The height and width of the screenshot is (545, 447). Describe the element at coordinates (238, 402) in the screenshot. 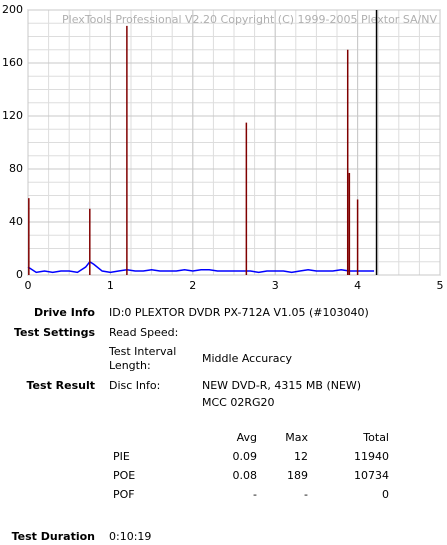

I see `value: MCC 02RG20` at that location.